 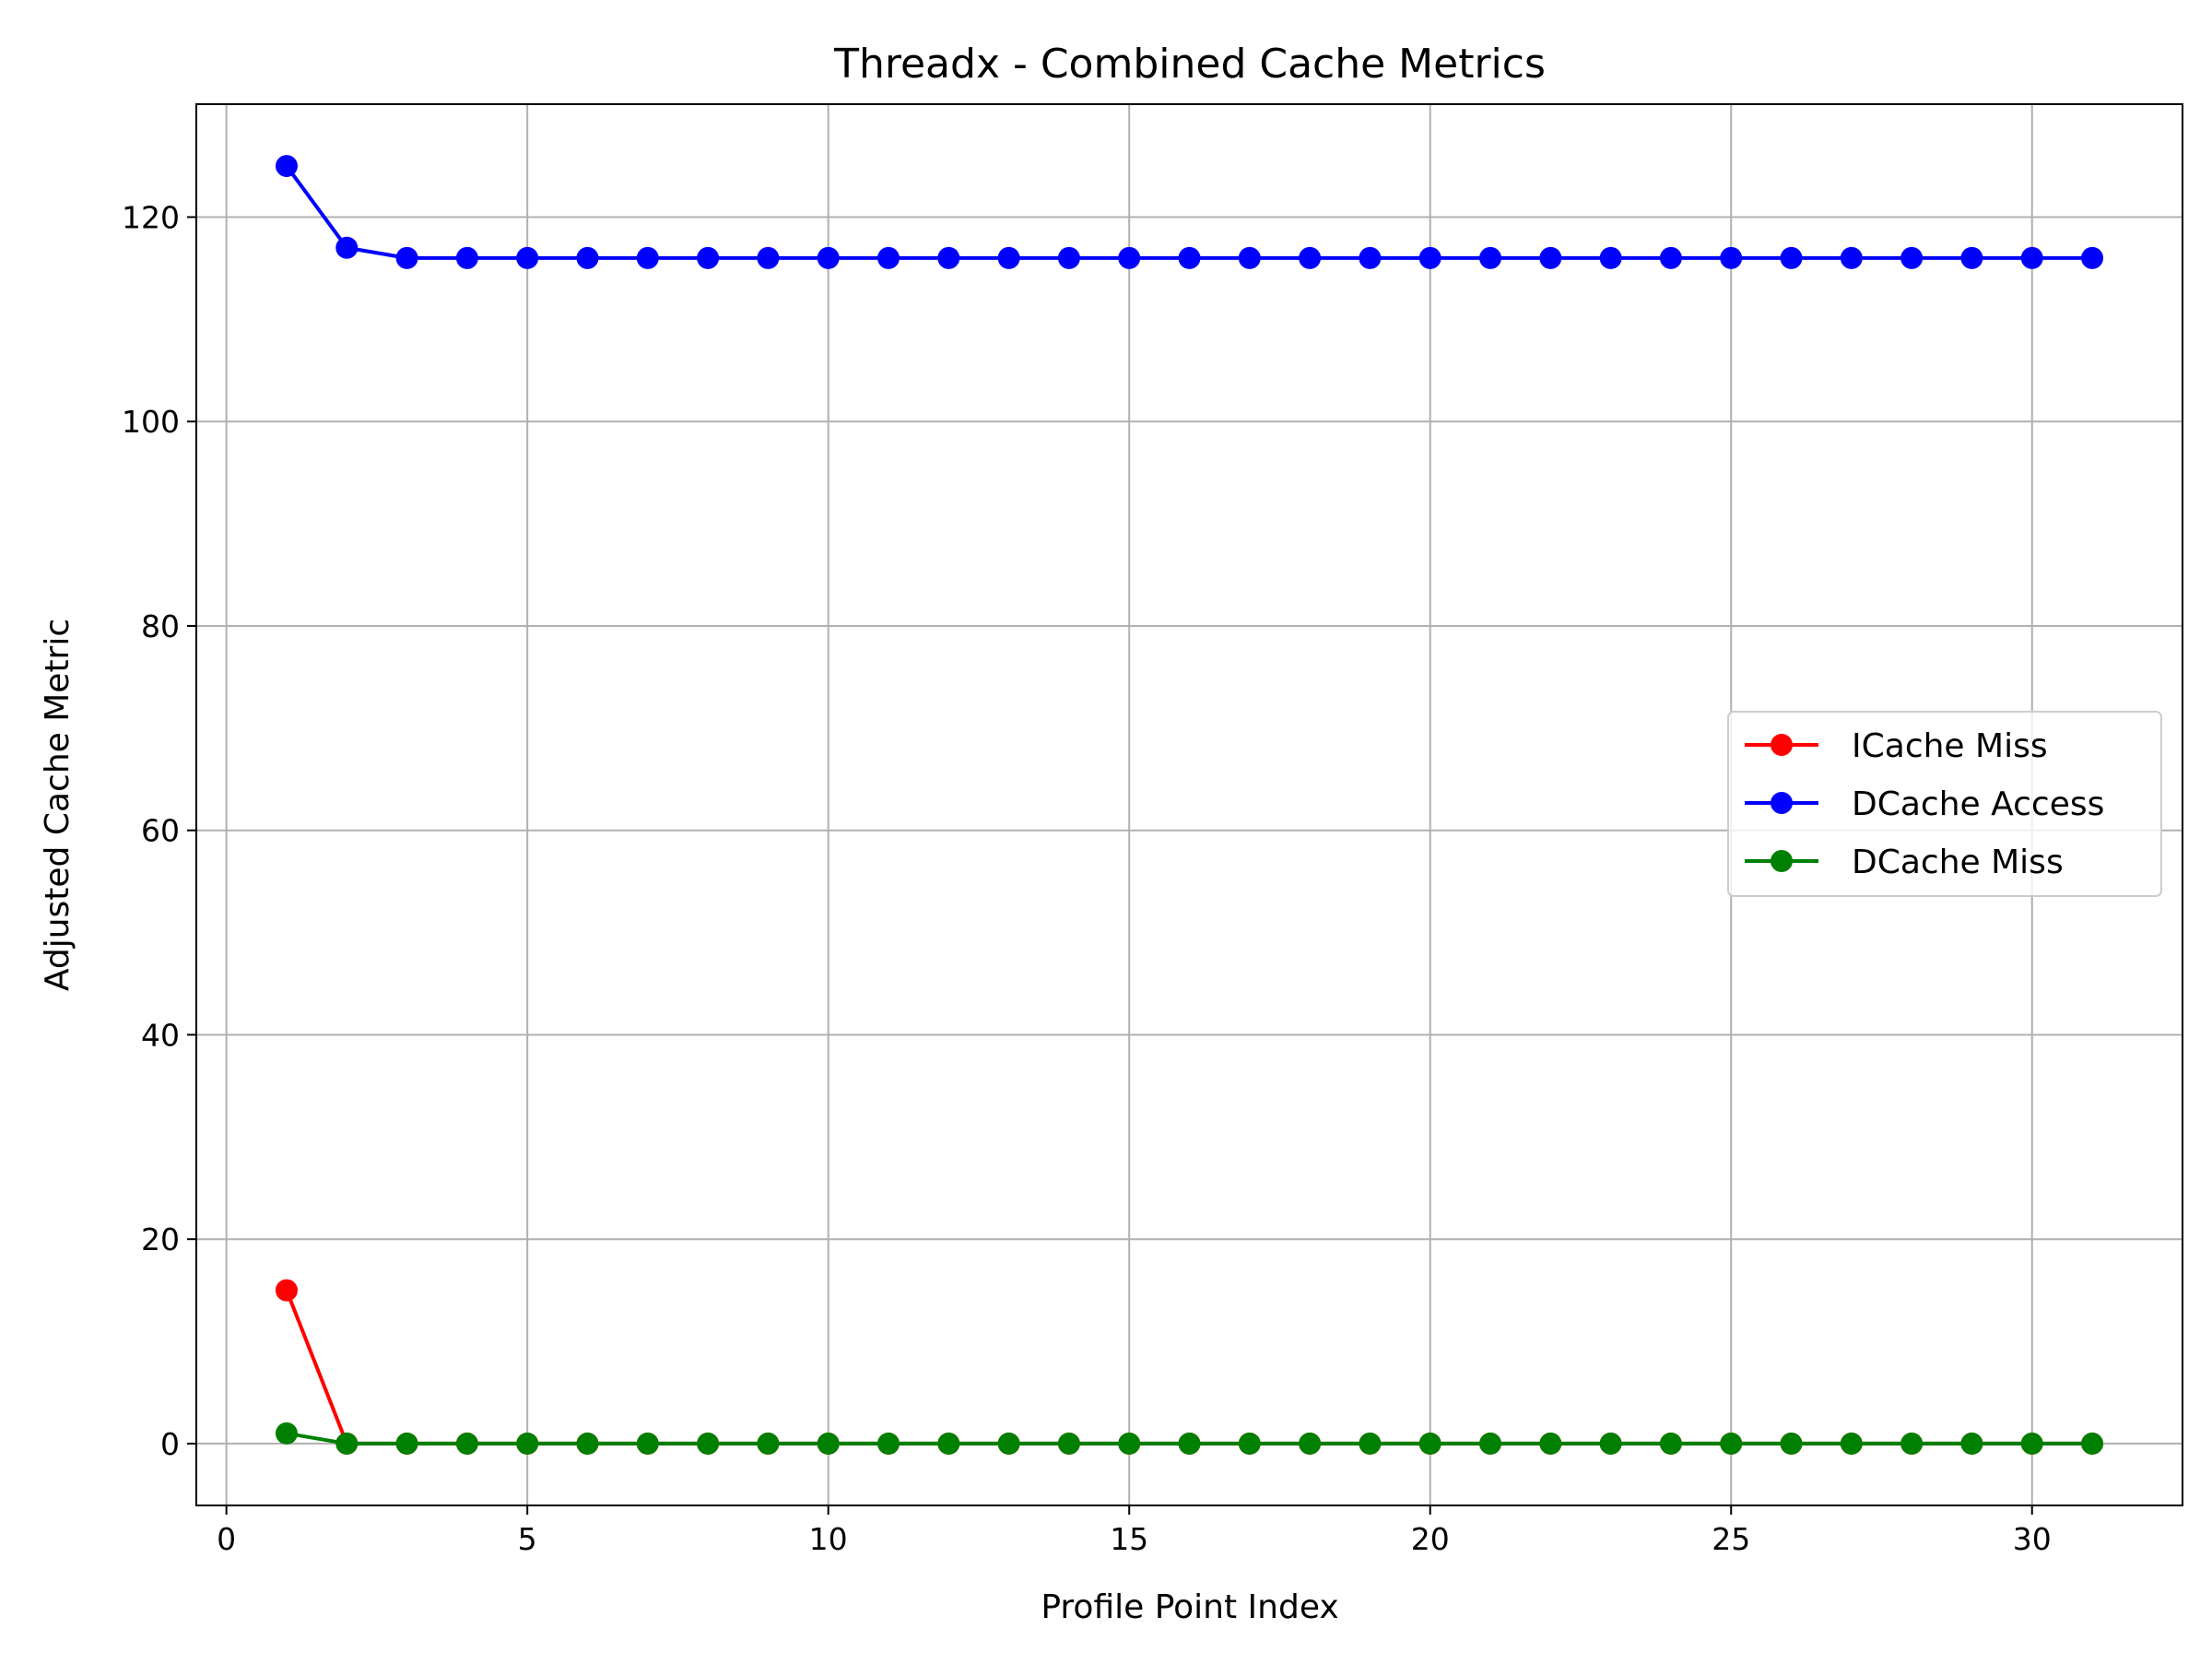 What do you see at coordinates (226, 1539) in the screenshot?
I see `x-tick-label: 0` at bounding box center [226, 1539].